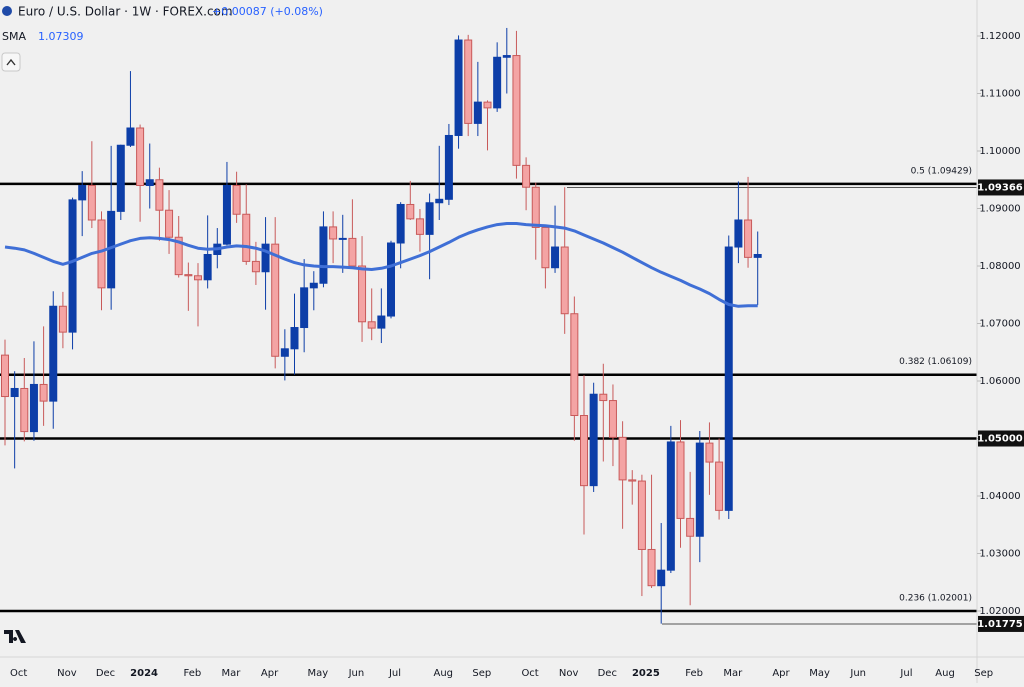 This screenshot has height=687, width=1024. I want to click on x-tick-label: Sep, so click(983, 673).